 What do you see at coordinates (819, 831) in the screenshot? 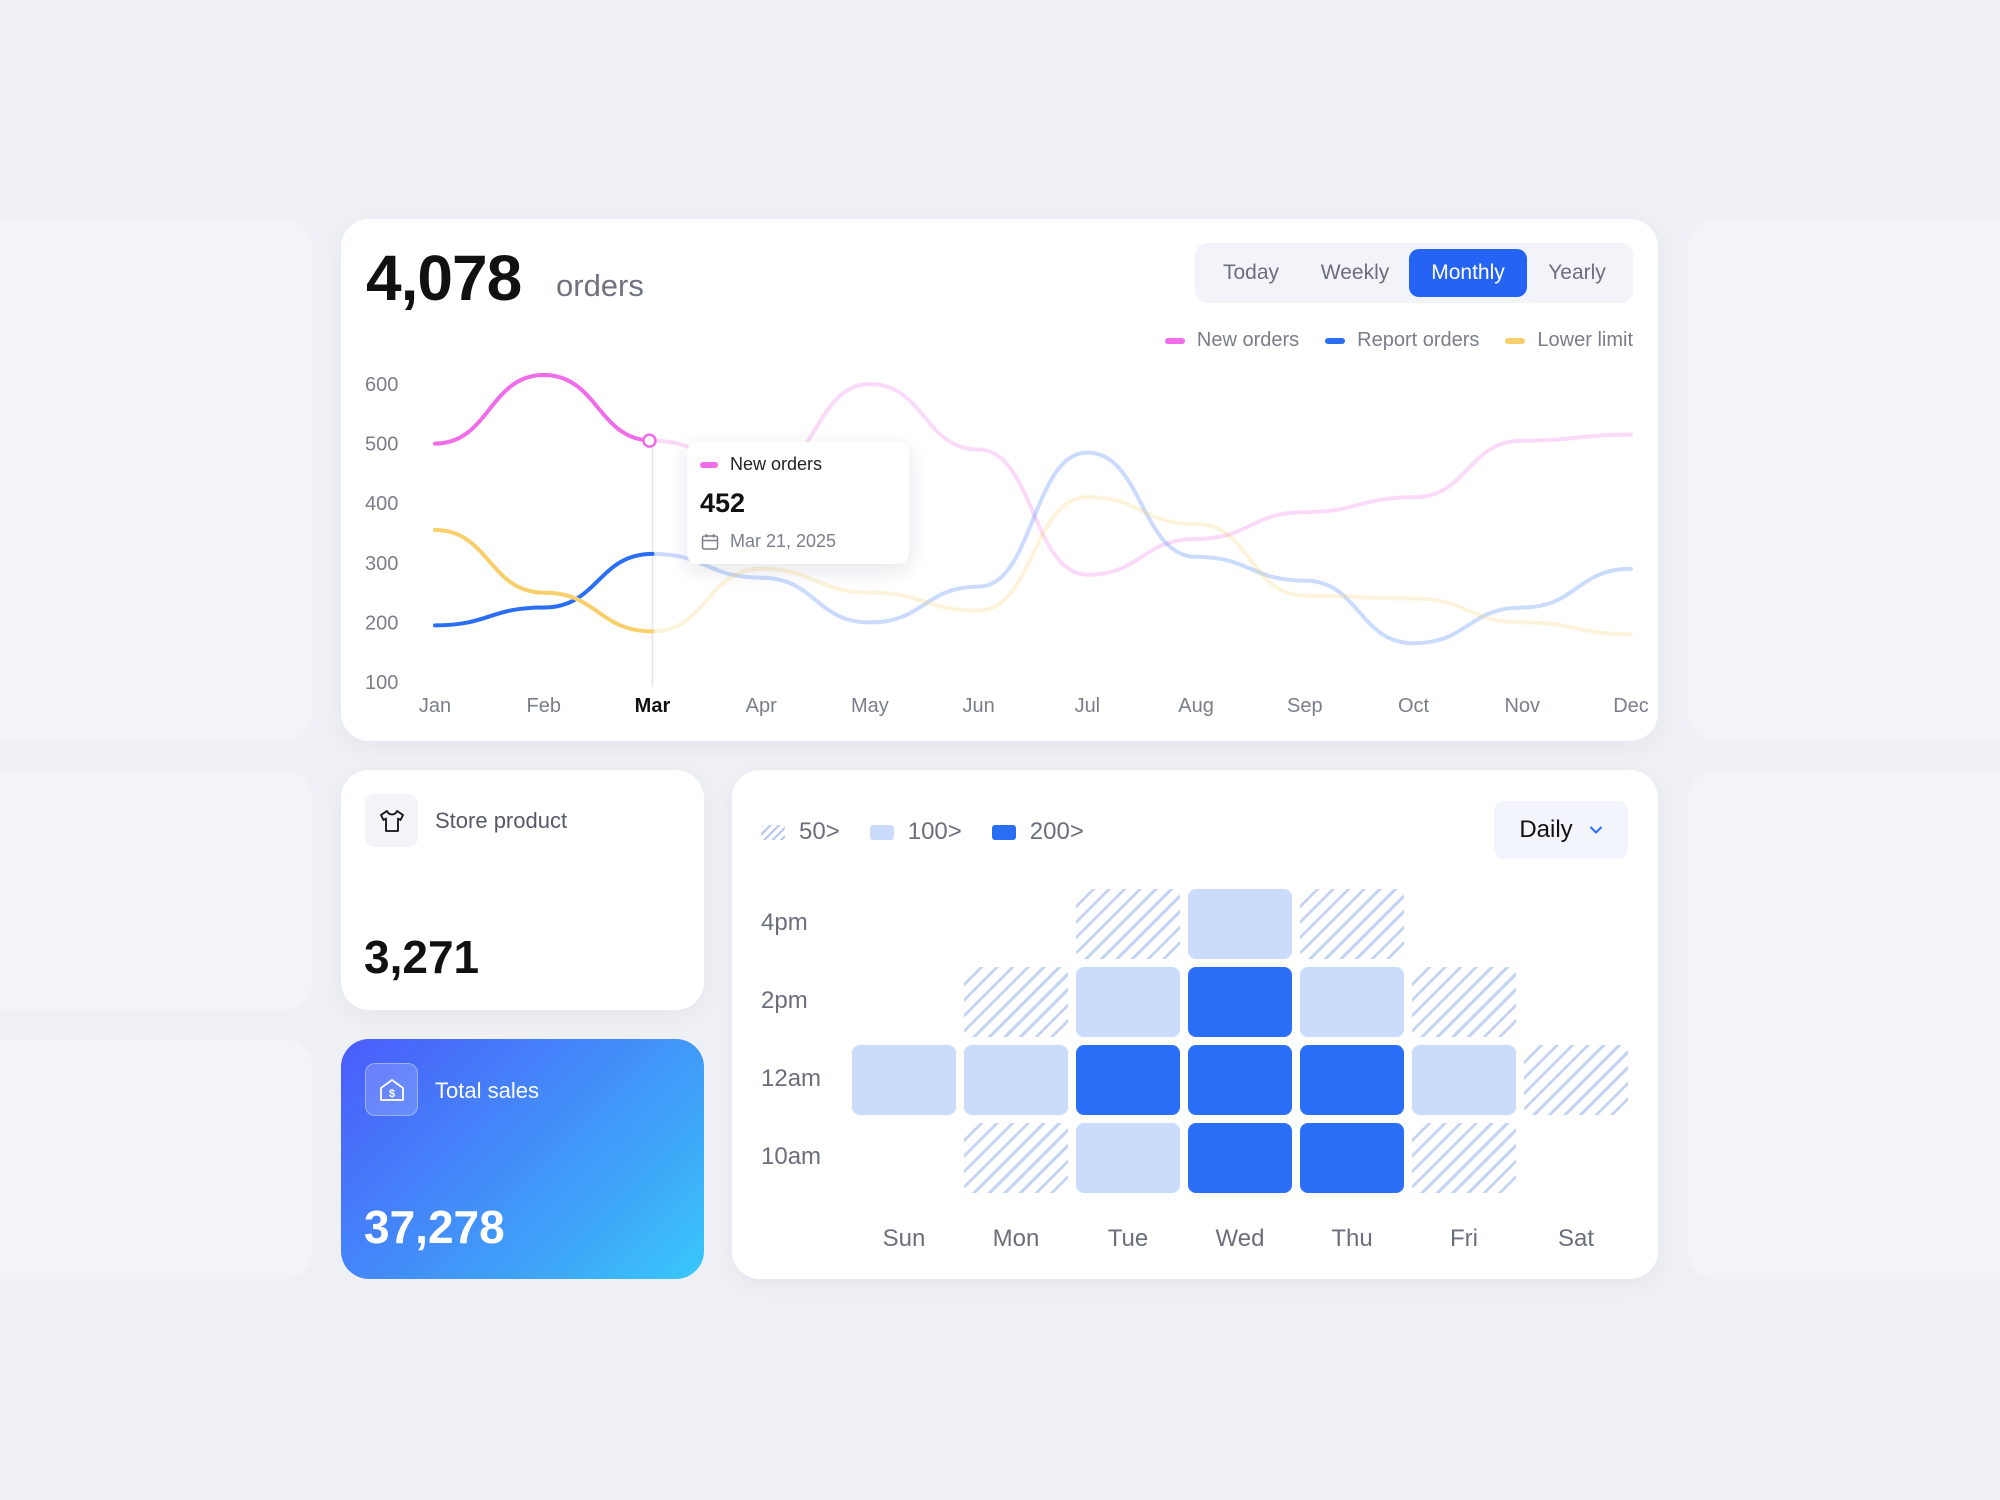
I see `heatmap-legend-label: 50>` at bounding box center [819, 831].